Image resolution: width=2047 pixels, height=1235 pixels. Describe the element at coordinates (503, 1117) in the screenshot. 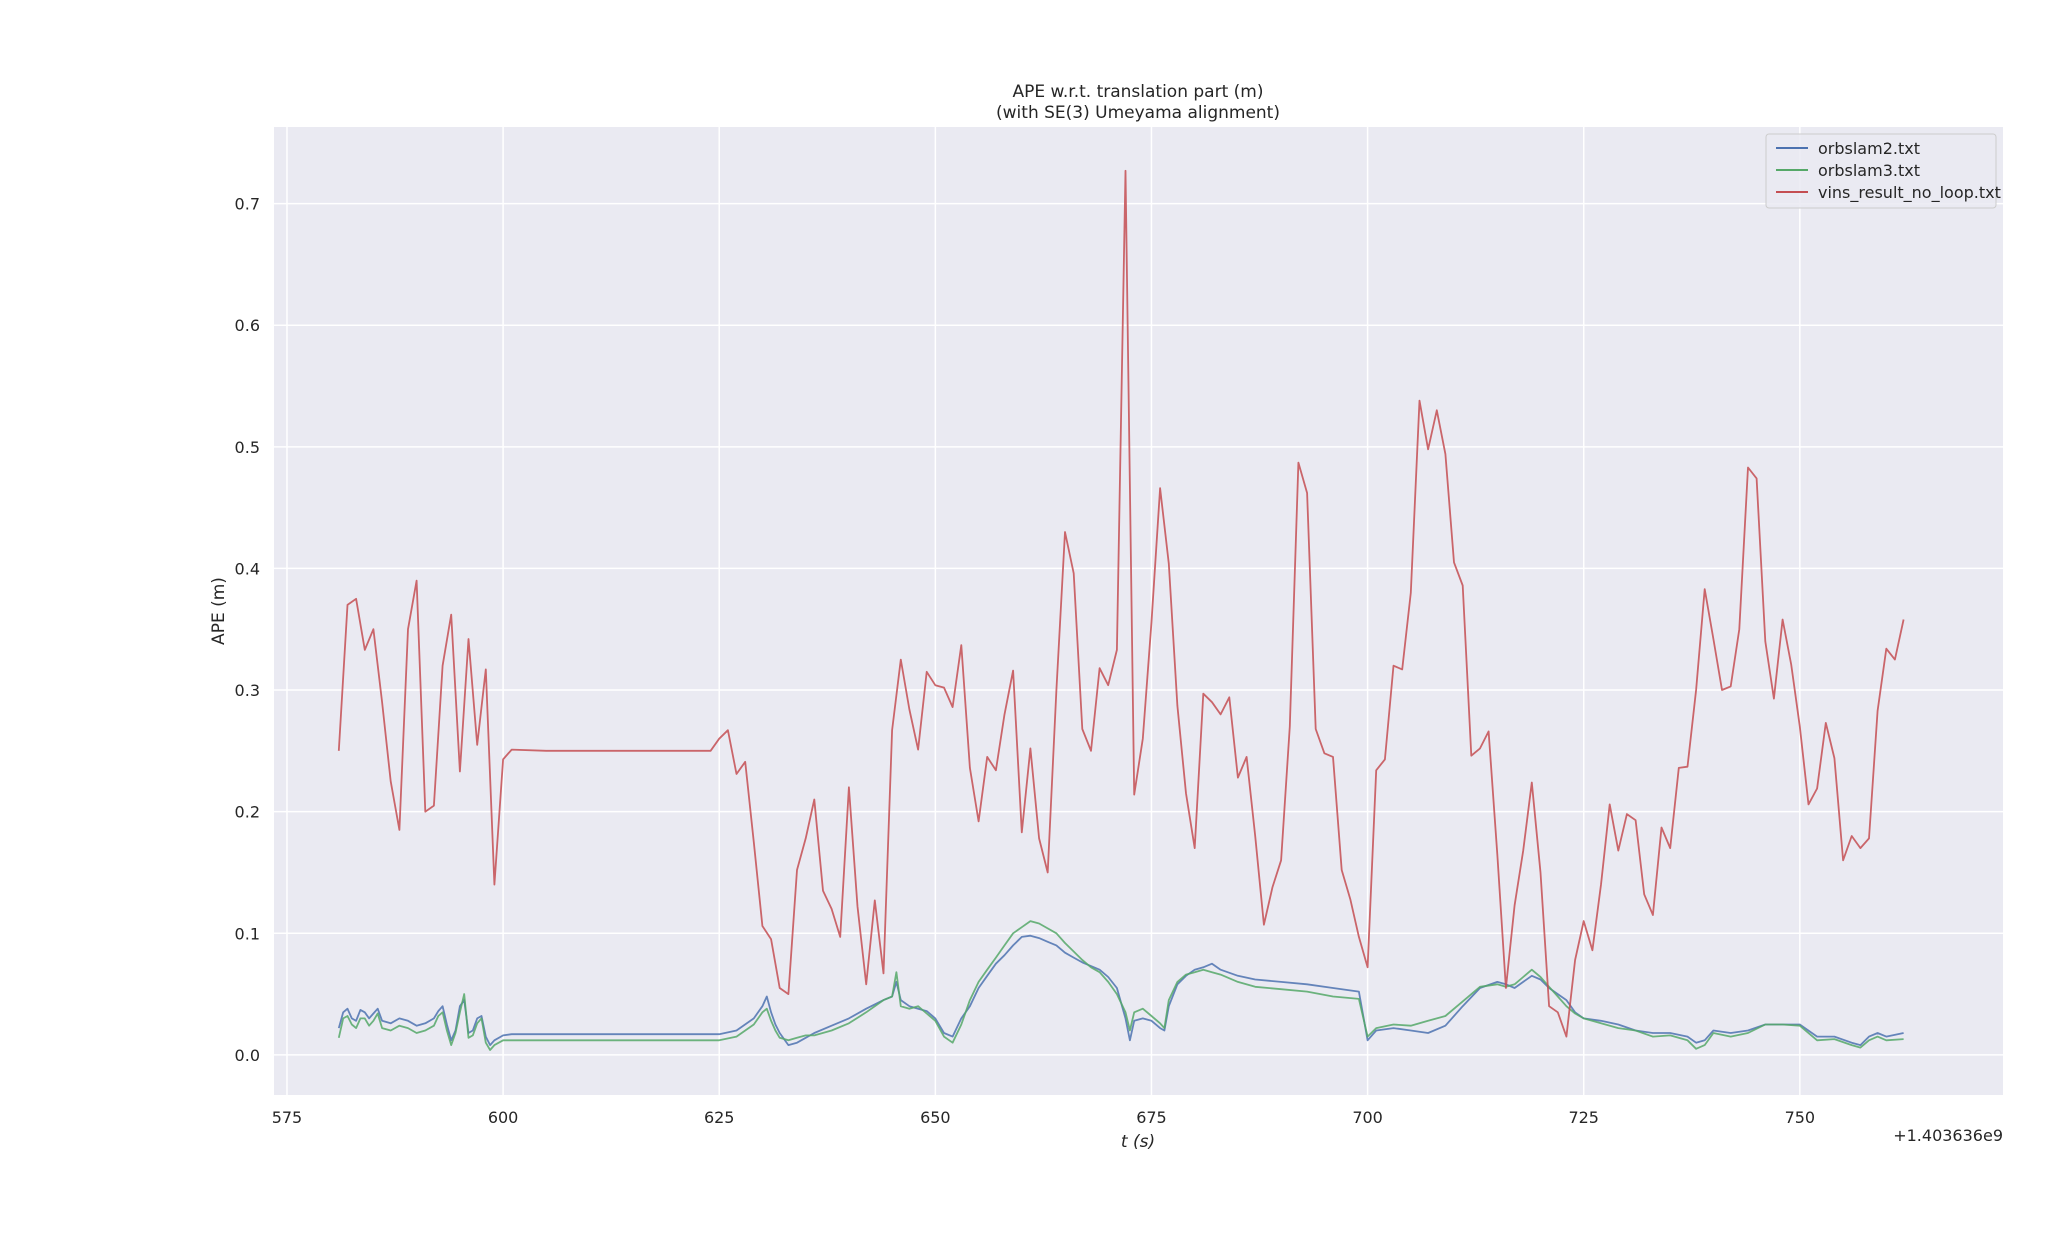

I see `x-tick-label: 600` at that location.